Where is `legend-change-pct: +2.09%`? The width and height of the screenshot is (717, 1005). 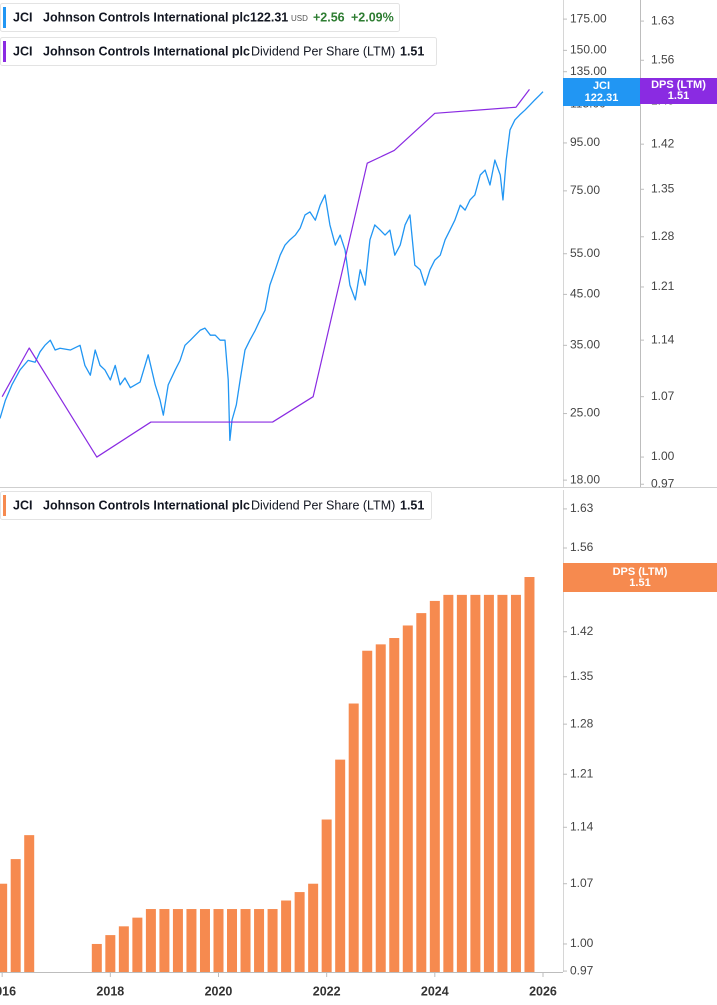
legend-change-pct: +2.09% is located at coordinates (372, 17).